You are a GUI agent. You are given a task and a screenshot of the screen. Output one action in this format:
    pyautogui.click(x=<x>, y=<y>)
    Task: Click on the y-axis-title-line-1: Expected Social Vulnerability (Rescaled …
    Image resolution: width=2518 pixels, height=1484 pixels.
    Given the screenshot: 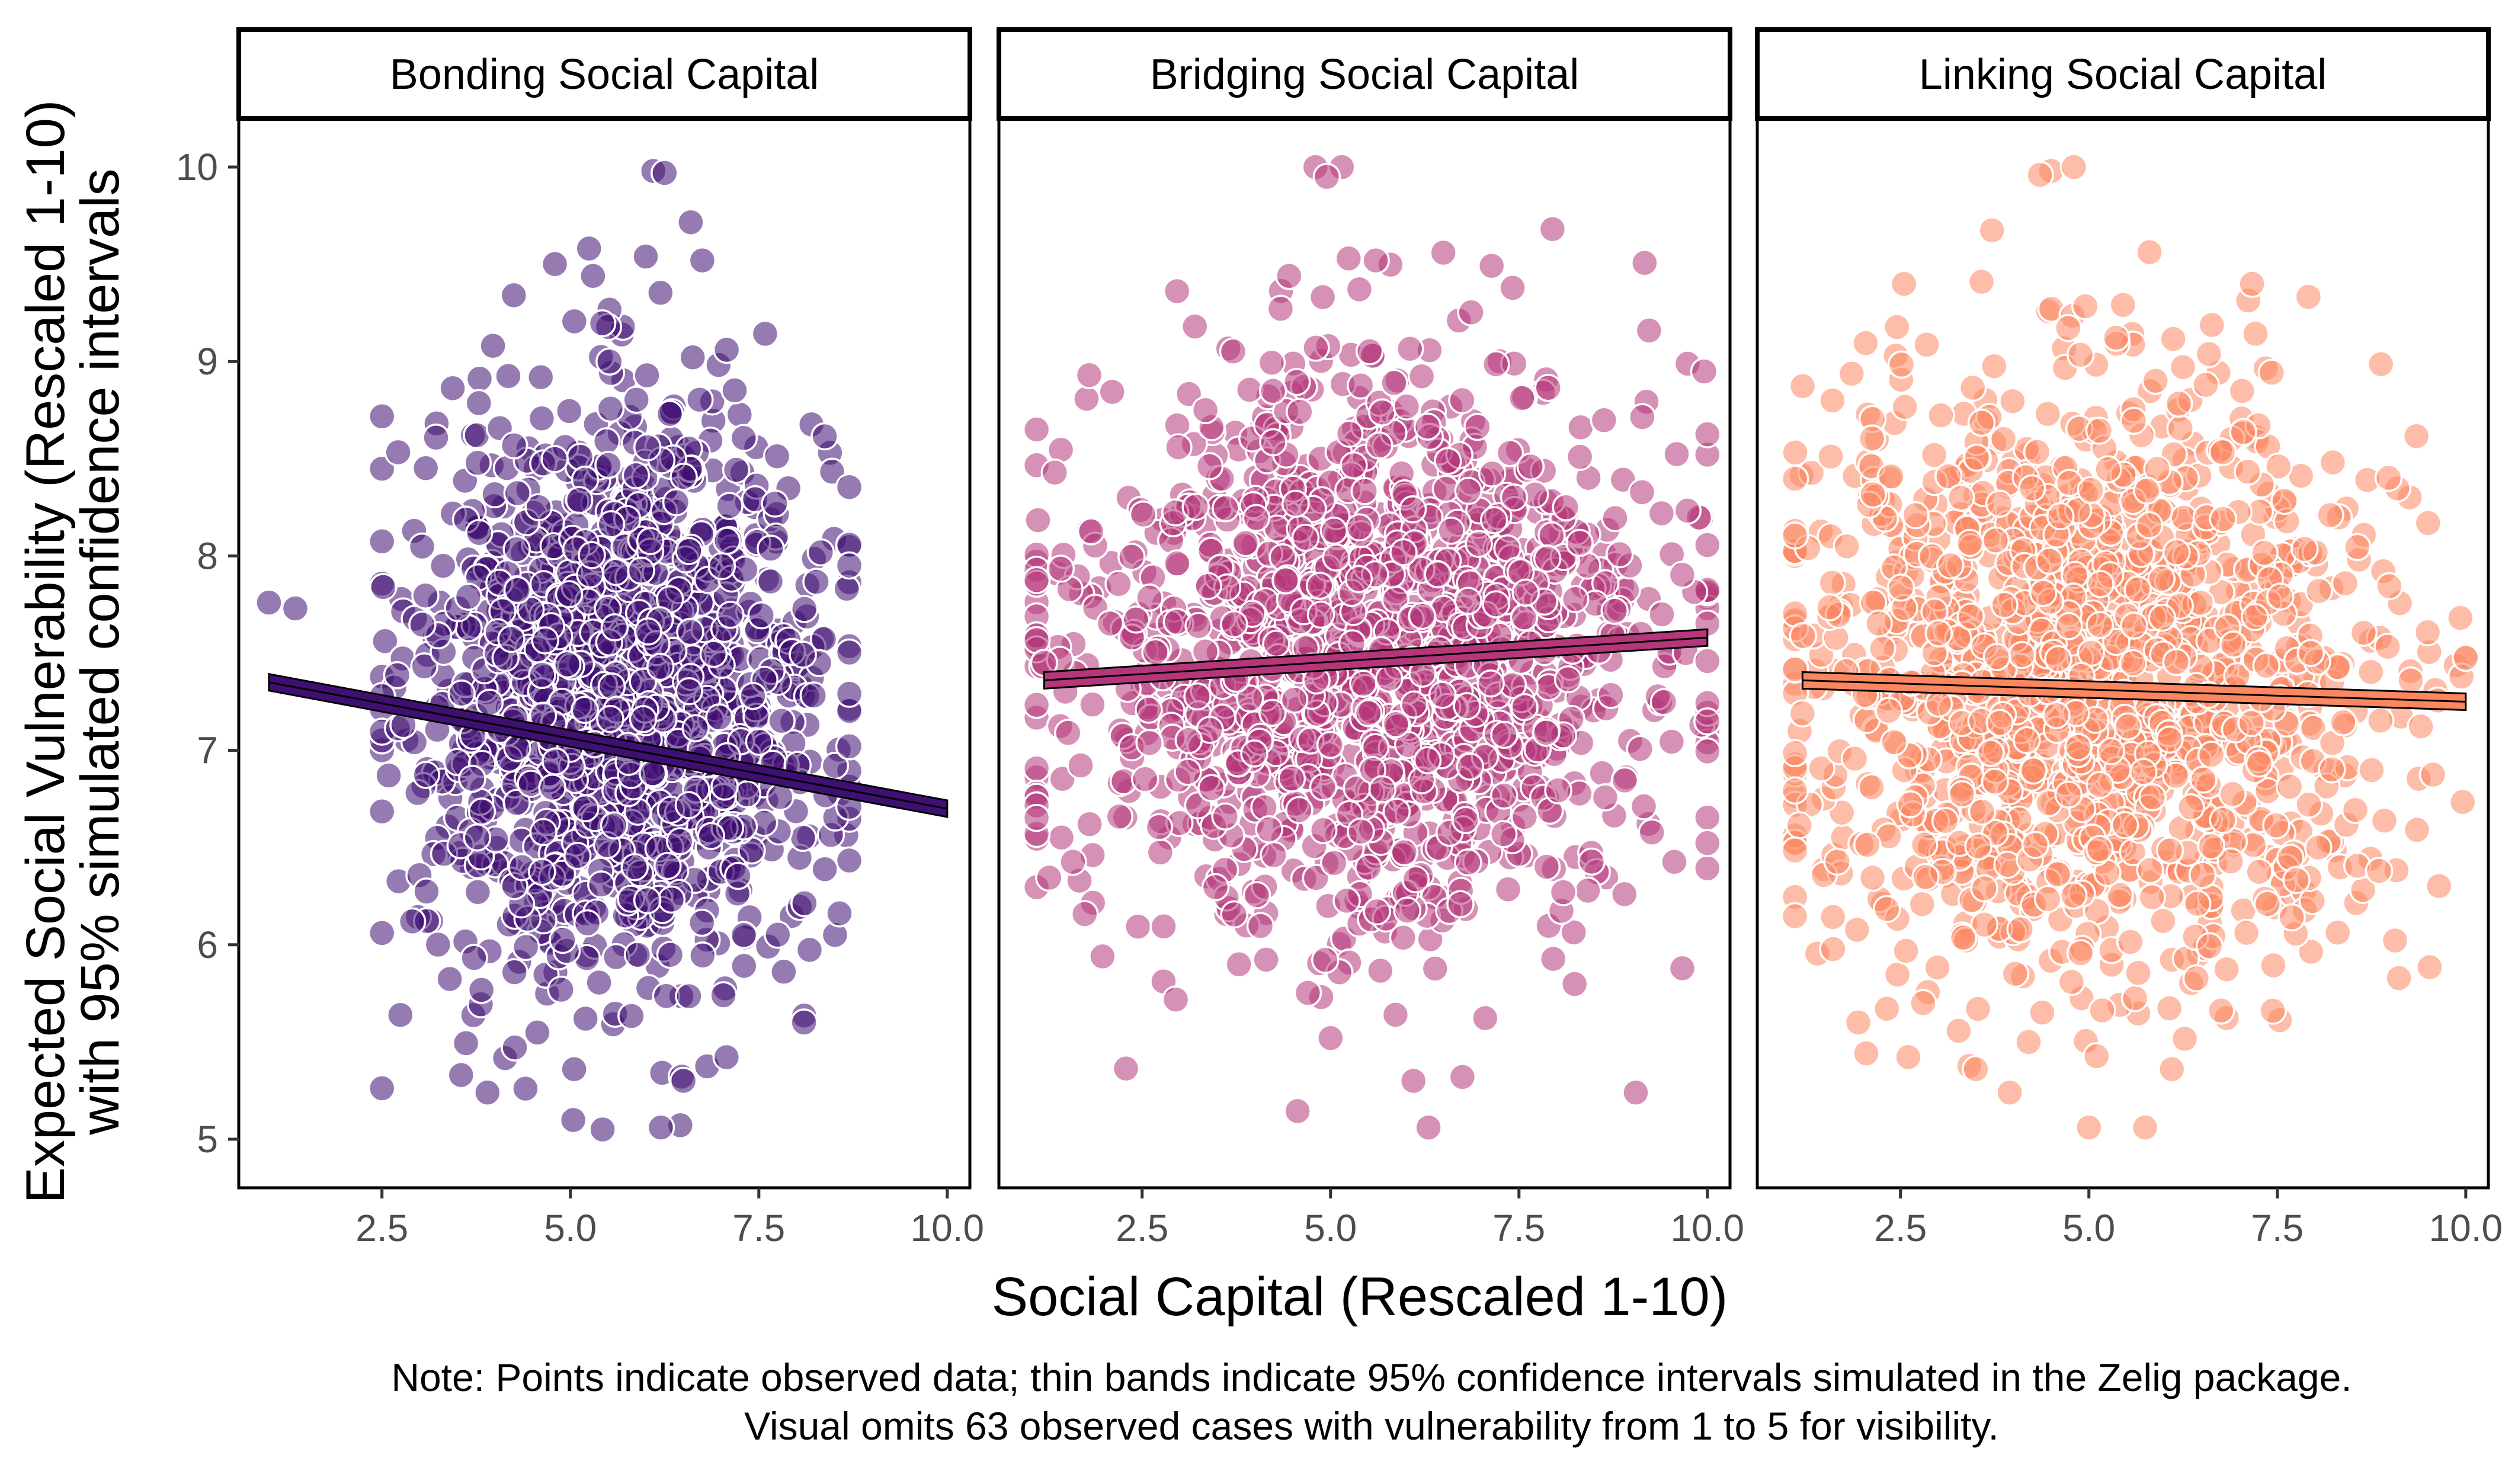 What is the action you would take?
    pyautogui.click(x=45, y=651)
    